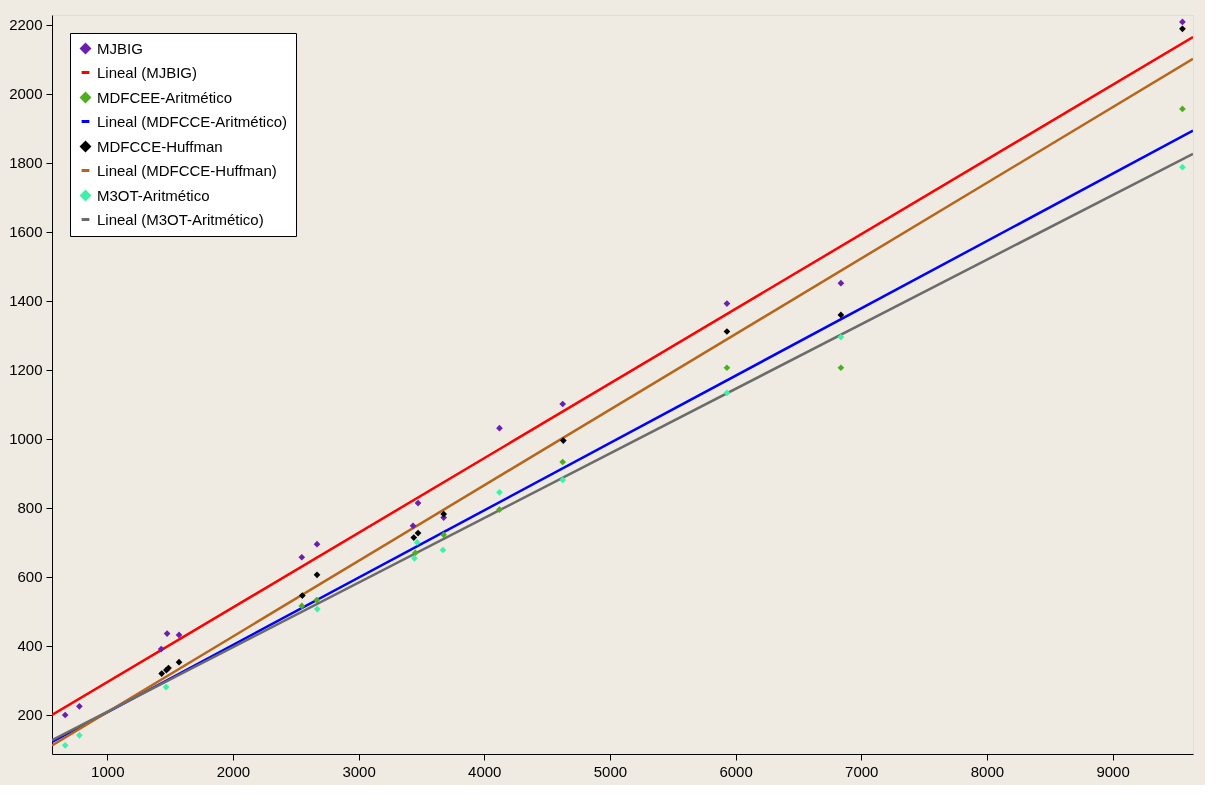 The height and width of the screenshot is (800, 1225). I want to click on x-tick-label: 3000, so click(359, 771).